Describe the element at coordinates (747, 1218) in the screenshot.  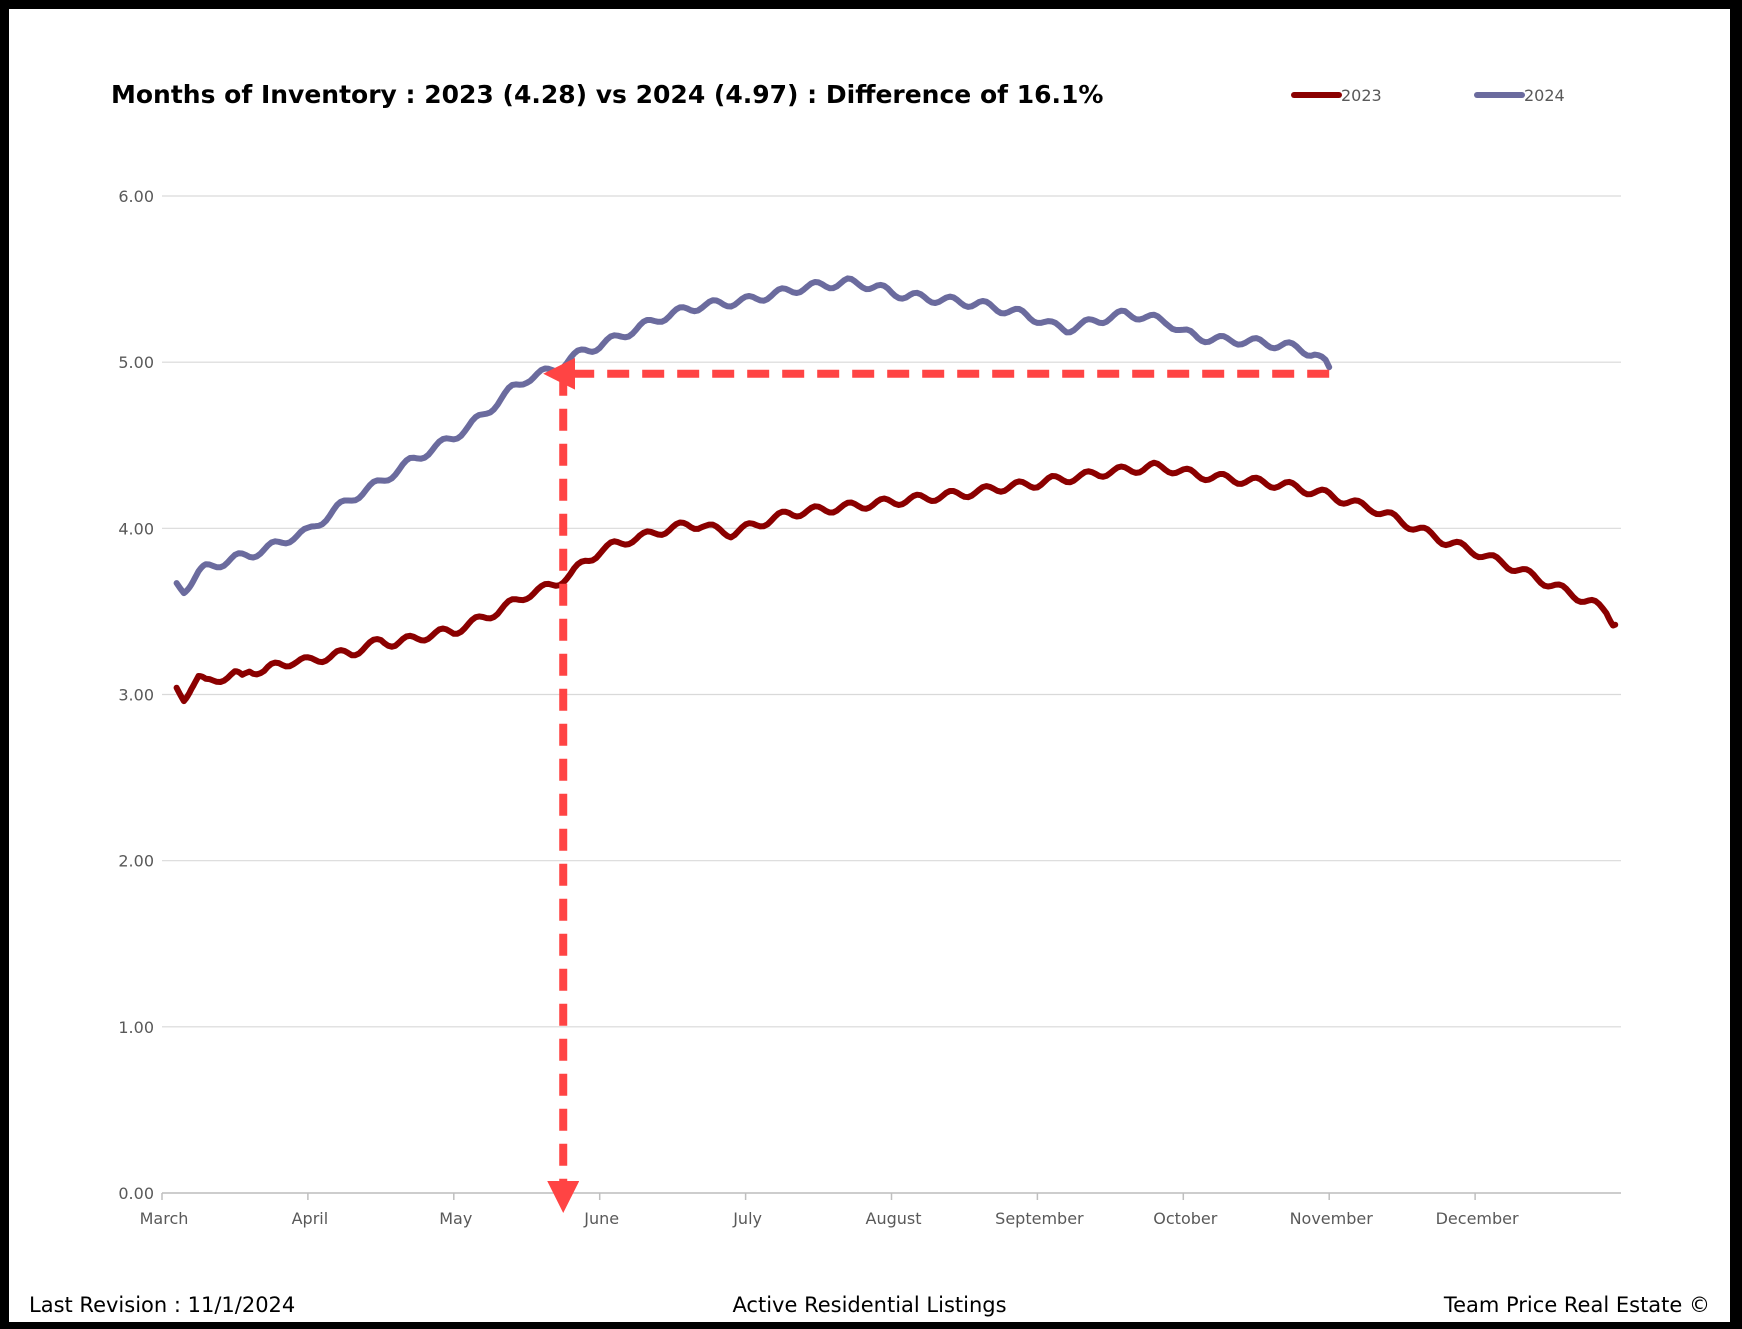
I see `x-tick-label: July` at that location.